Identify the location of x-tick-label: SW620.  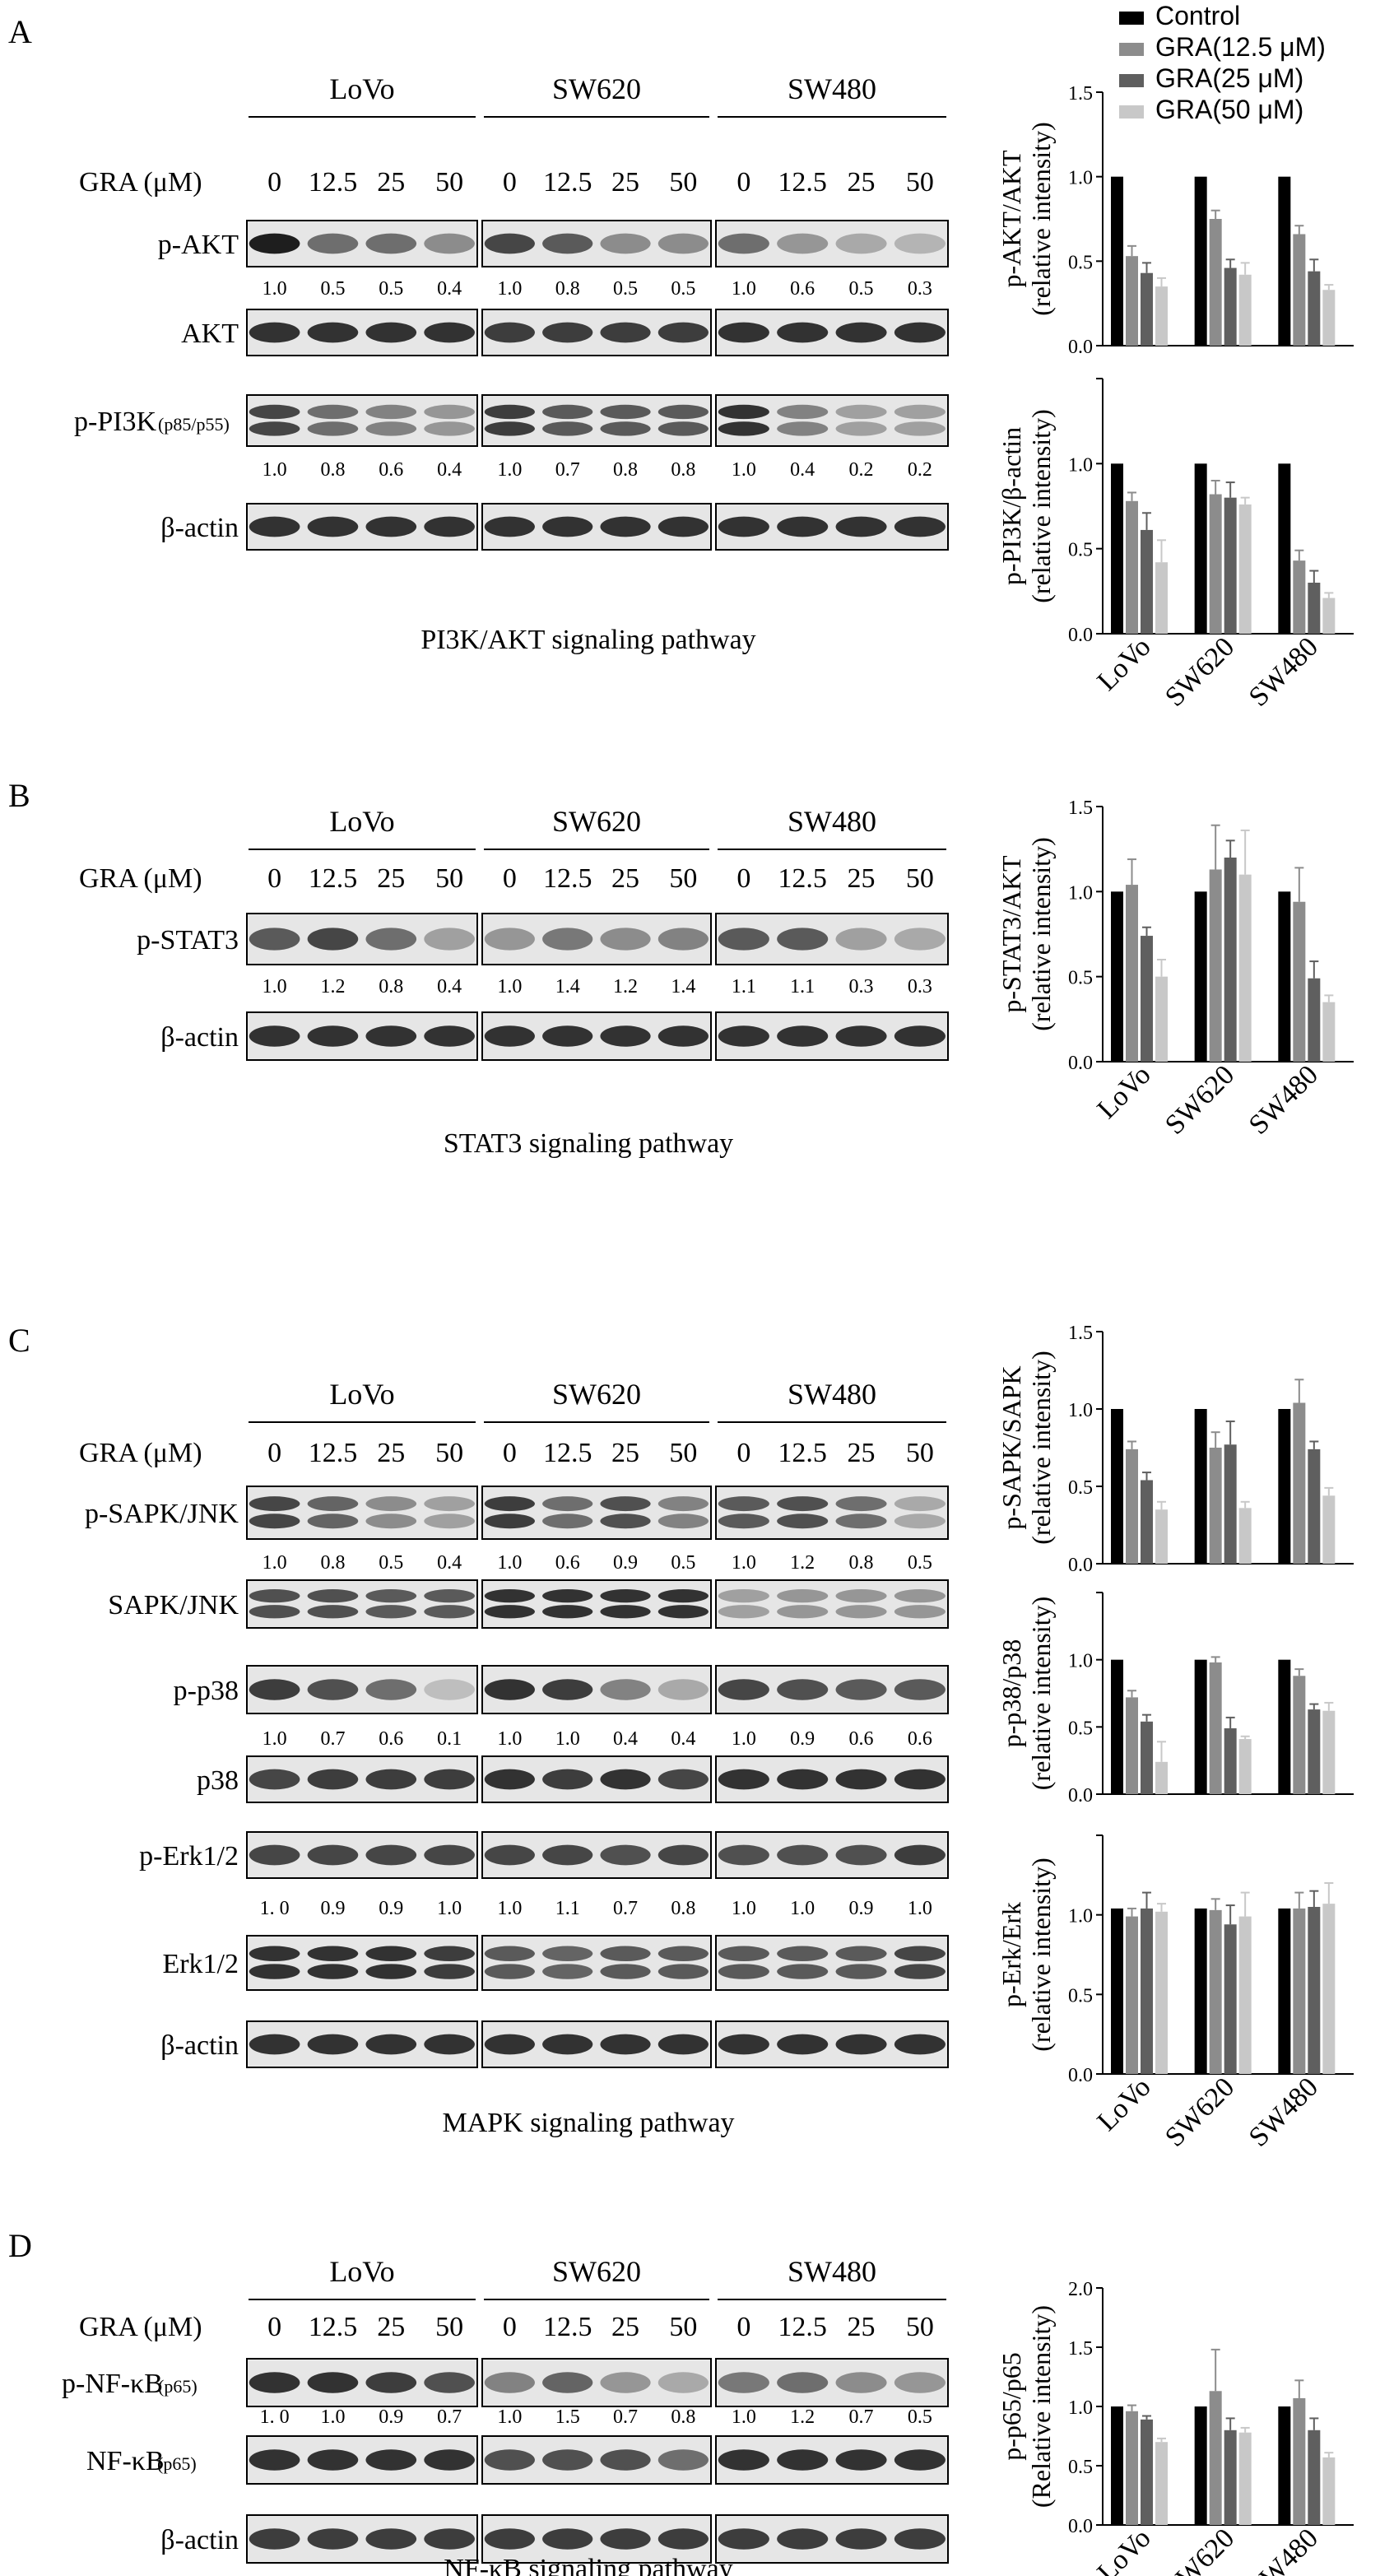
(1199, 671).